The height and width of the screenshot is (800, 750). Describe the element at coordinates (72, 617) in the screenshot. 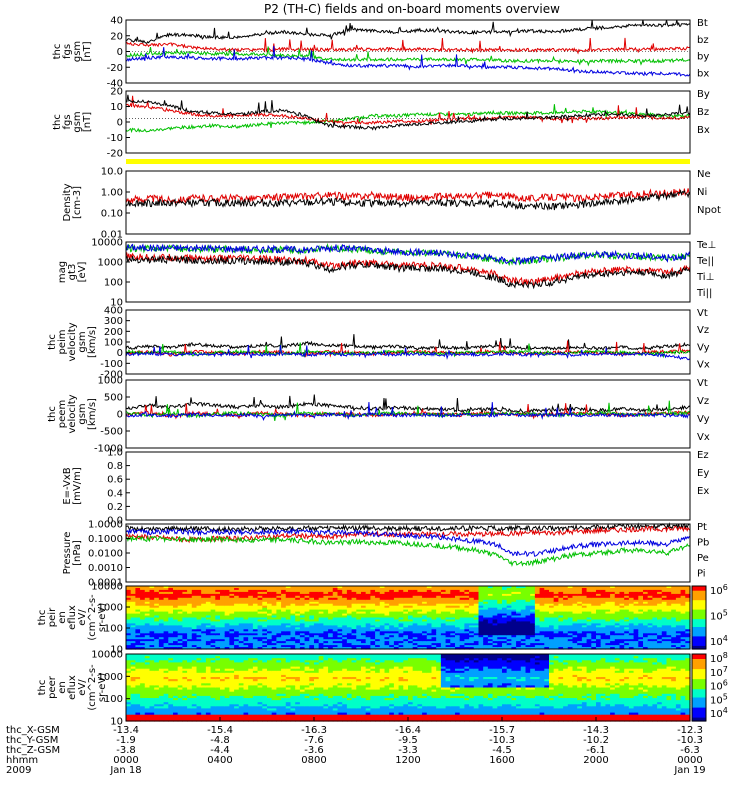

I see `y-axis-label: thcpeirenefluxeV/(cm^2-s-sr-eV)` at that location.